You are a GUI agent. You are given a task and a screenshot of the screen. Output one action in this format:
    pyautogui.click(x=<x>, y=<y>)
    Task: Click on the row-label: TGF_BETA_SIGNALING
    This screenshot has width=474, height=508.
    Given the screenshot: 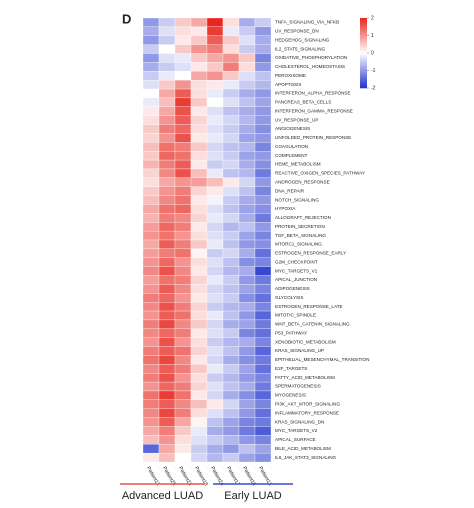 What is the action you would take?
    pyautogui.click(x=300, y=235)
    